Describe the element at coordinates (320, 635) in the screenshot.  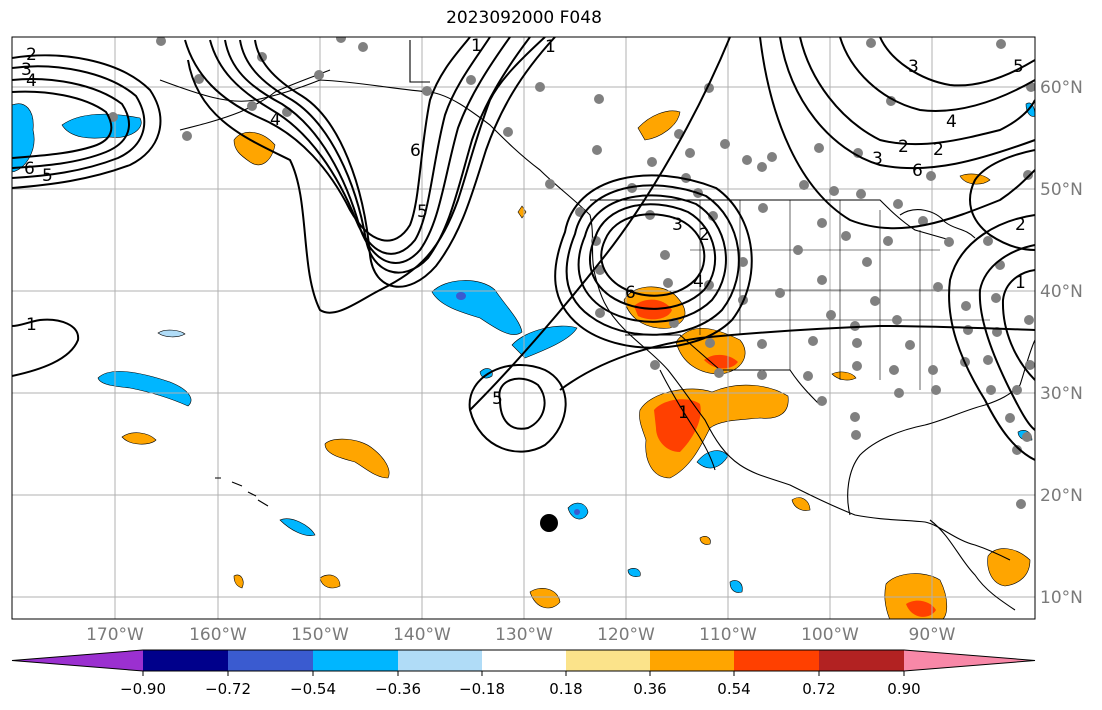
I see `lon-label: 150°W` at that location.